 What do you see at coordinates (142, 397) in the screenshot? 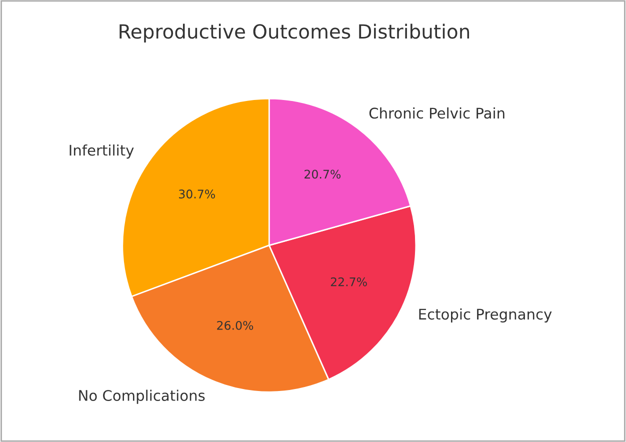
I see `slice-label: No Complications` at bounding box center [142, 397].